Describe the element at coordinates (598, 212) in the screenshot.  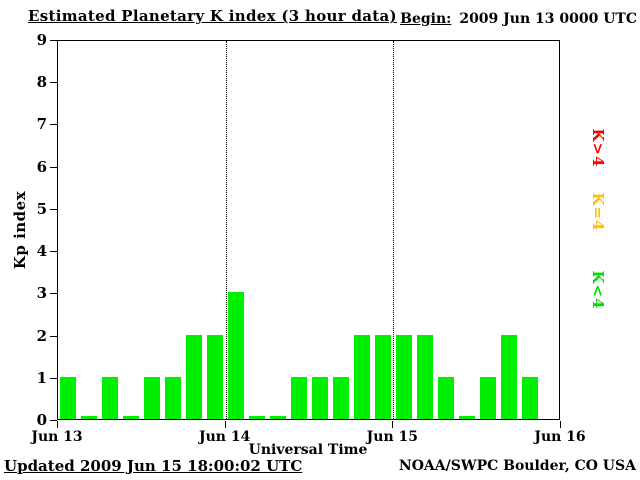
I see `legend-k-eq-4: K=4` at that location.